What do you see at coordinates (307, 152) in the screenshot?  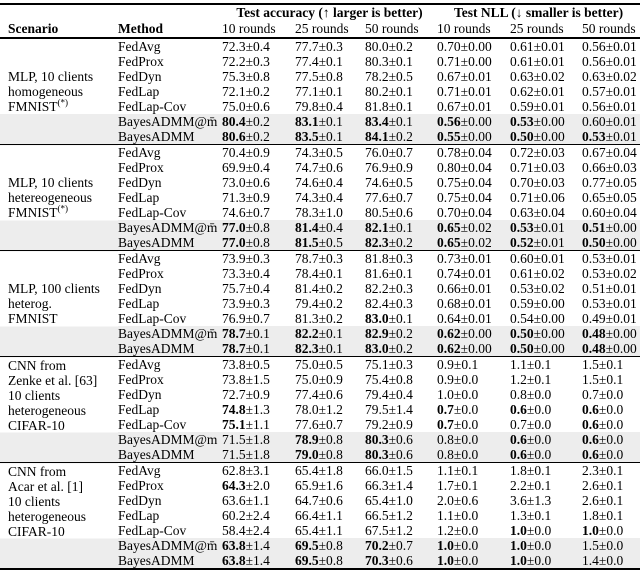 I see `value-mean: 74.3` at bounding box center [307, 152].